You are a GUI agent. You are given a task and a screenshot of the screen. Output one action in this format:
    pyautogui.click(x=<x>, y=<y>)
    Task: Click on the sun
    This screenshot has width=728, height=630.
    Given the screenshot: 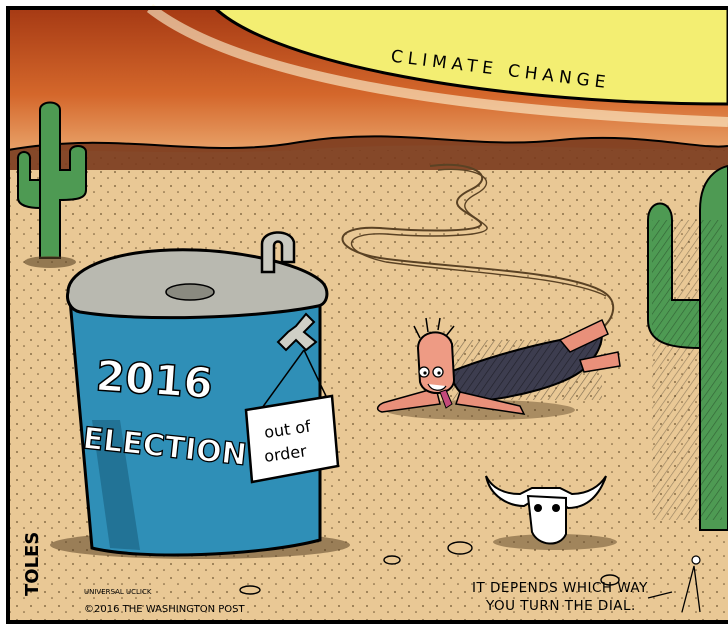 What is the action you would take?
    pyautogui.click(x=469, y=56)
    